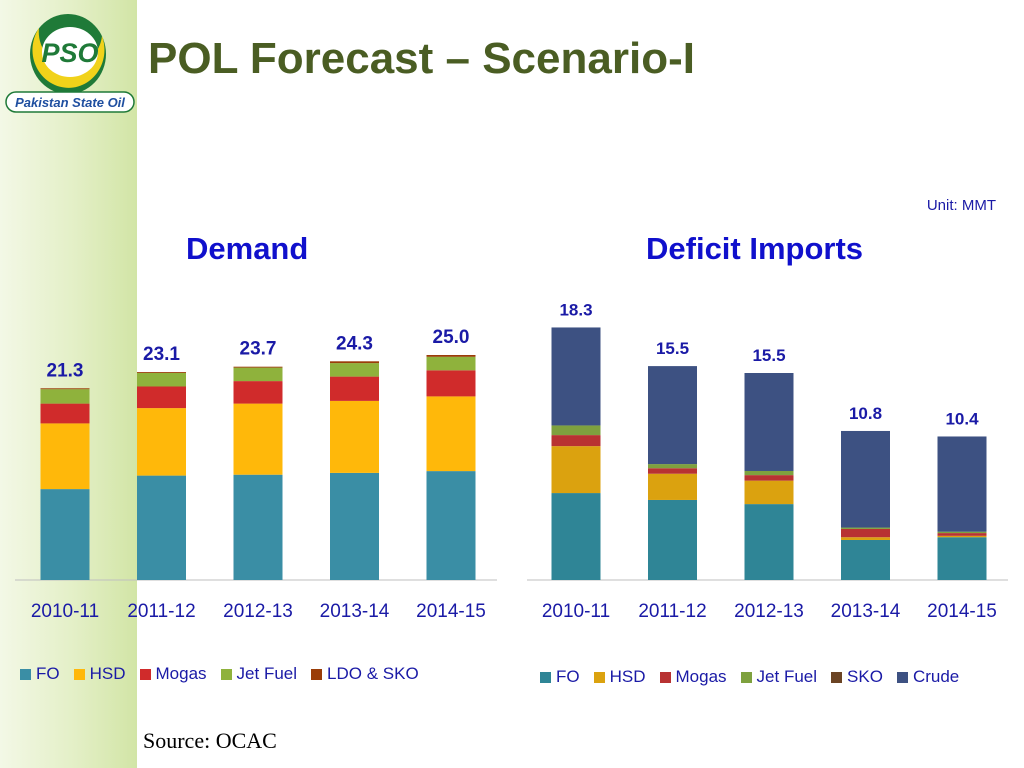 Image resolution: width=1024 pixels, height=768 pixels. What do you see at coordinates (568, 676) in the screenshot?
I see `deficit-legend-label: FO` at bounding box center [568, 676].